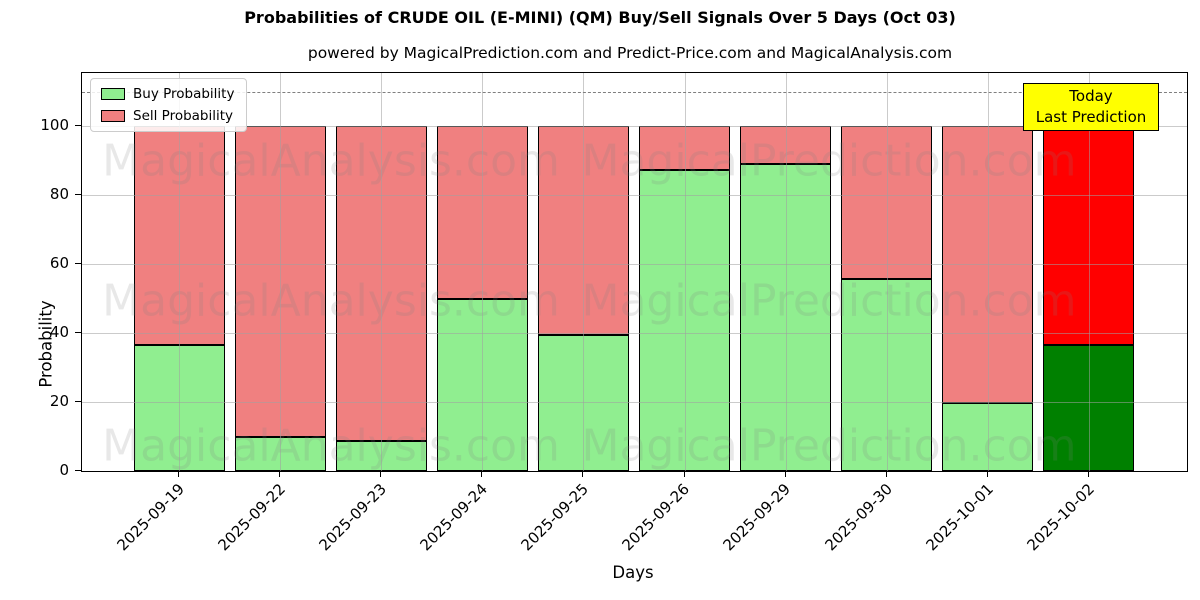  Describe the element at coordinates (64, 470) in the screenshot. I see `y-tick-label: 0` at that location.